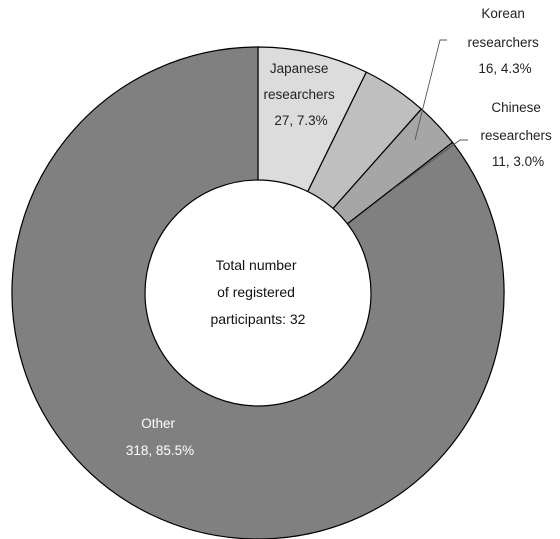 This screenshot has width=560, height=539. I want to click on slice-label-japanese: Japanese researchers 27, 7.3%, so click(300, 94).